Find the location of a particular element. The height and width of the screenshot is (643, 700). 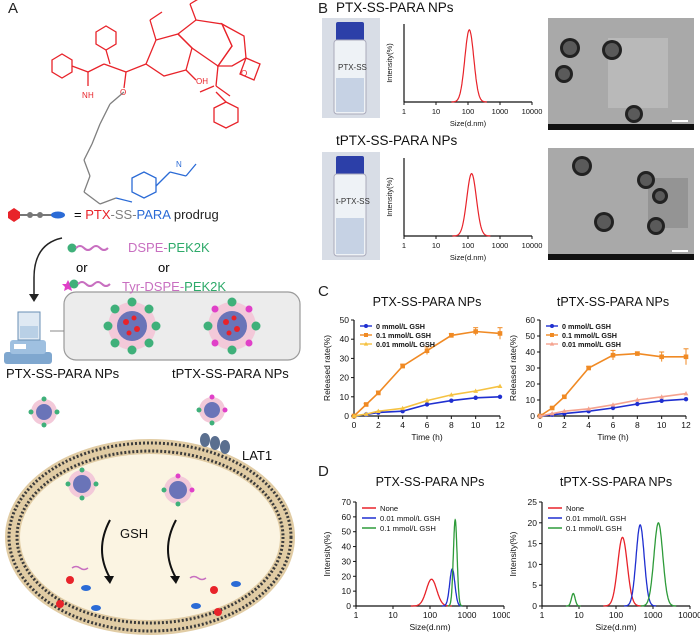

x-tick-label: 2 is located at coordinates (564, 425).